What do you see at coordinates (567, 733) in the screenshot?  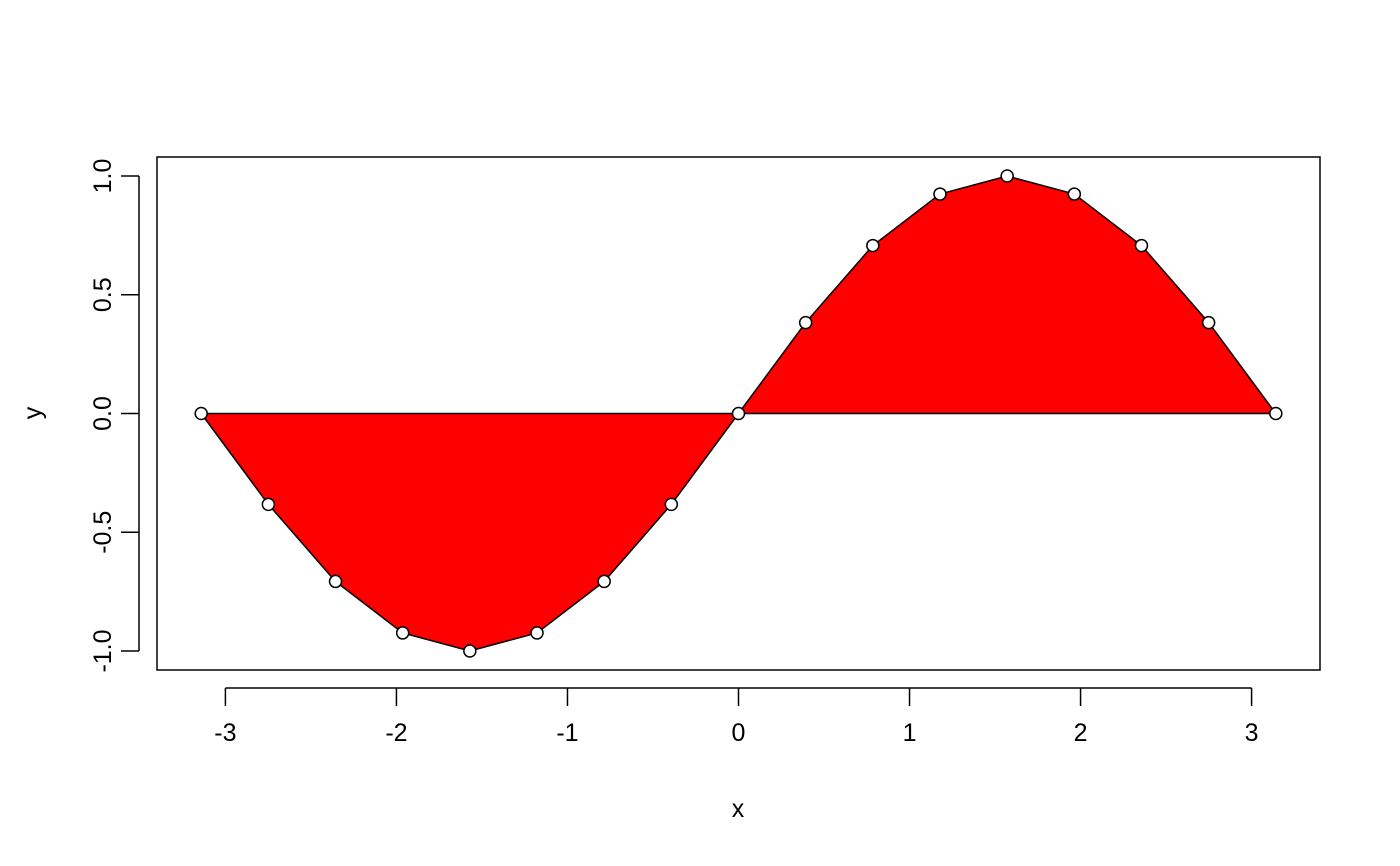 I see `x-tick-label-2: -1` at bounding box center [567, 733].